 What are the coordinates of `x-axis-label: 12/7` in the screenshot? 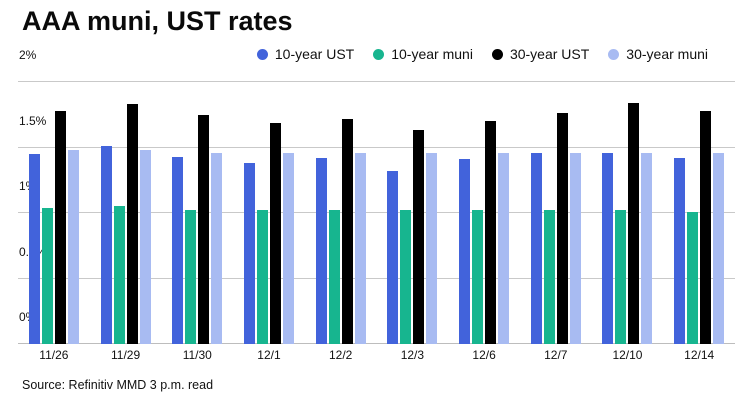 It's located at (556, 355).